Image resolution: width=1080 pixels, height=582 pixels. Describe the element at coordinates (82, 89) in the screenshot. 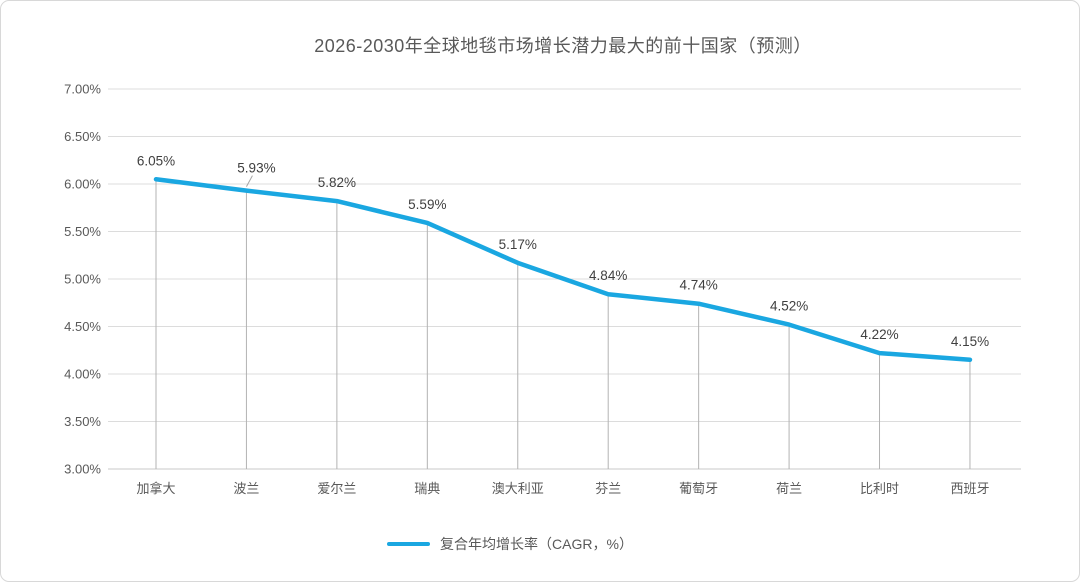

I see `y-tick-label: 7.00%` at that location.